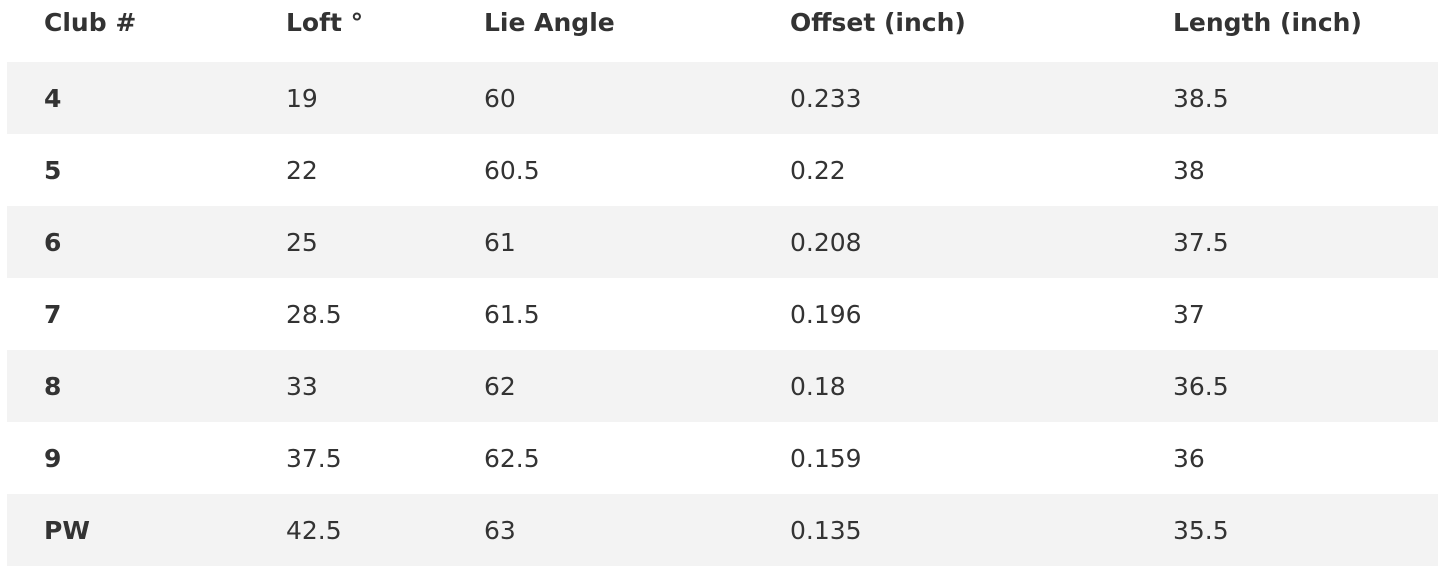 The image size is (1438, 566). What do you see at coordinates (1201, 98) in the screenshot?
I see `table-cell: 38.5` at bounding box center [1201, 98].